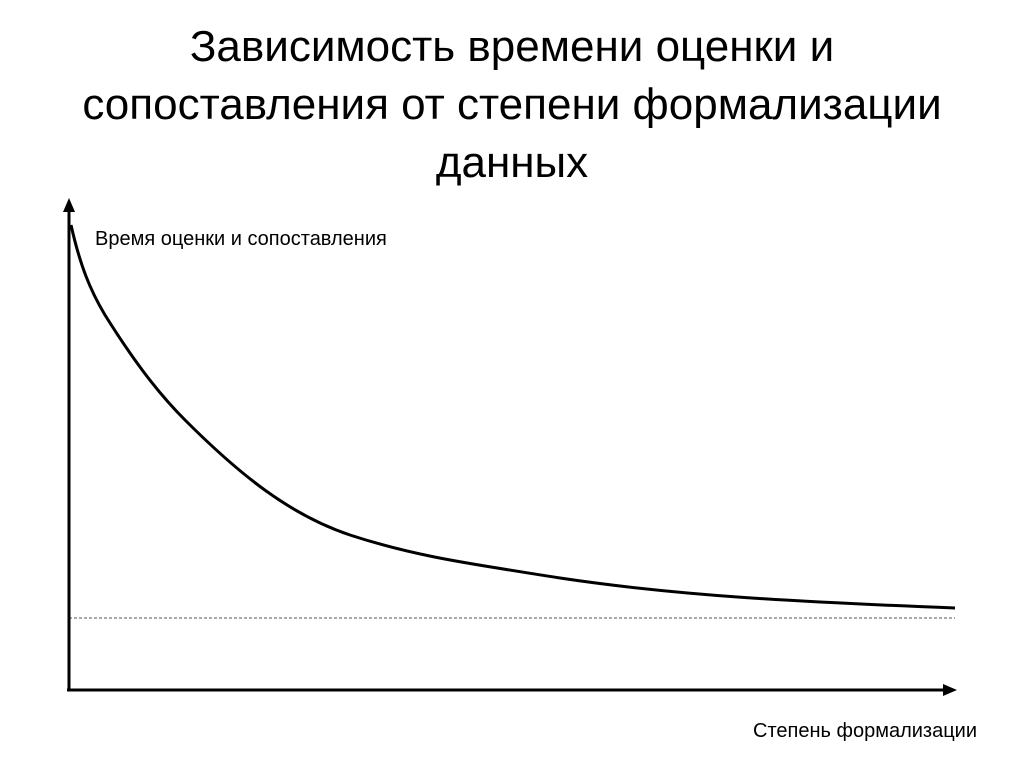 The width and height of the screenshot is (1024, 768). What do you see at coordinates (950, 690) in the screenshot?
I see `x-axis-arrow` at bounding box center [950, 690].